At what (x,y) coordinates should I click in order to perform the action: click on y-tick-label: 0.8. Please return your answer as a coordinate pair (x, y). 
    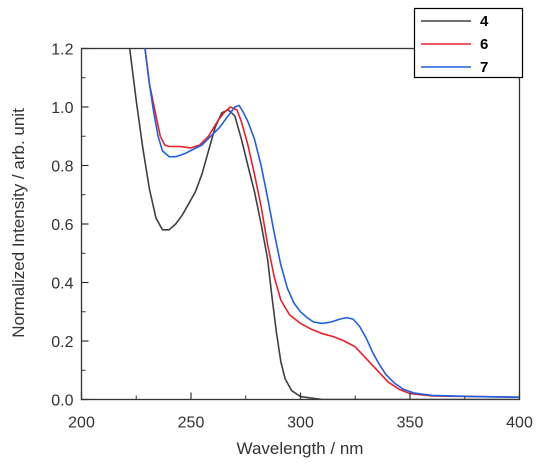
    Looking at the image, I should click on (62, 167).